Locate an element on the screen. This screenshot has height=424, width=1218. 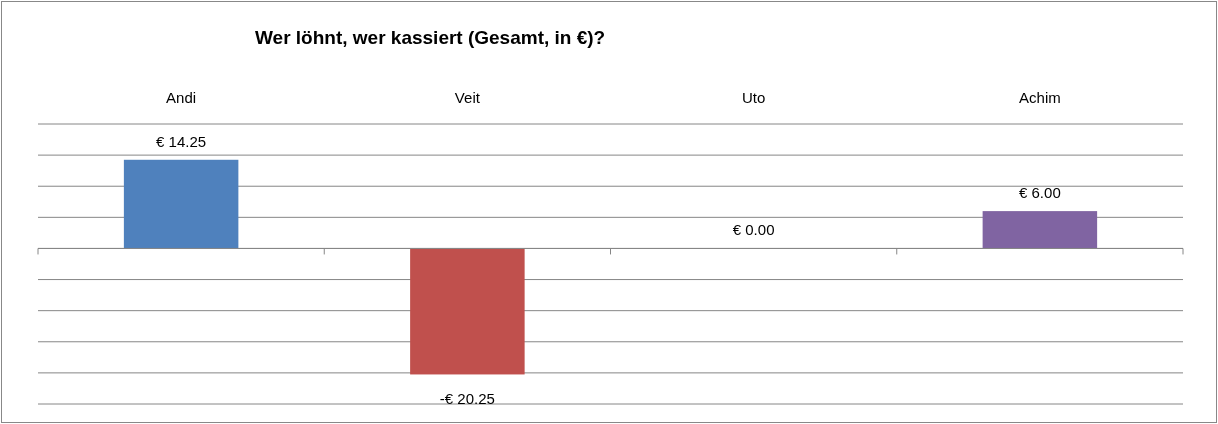
x-tick-label: Uto is located at coordinates (753, 97).